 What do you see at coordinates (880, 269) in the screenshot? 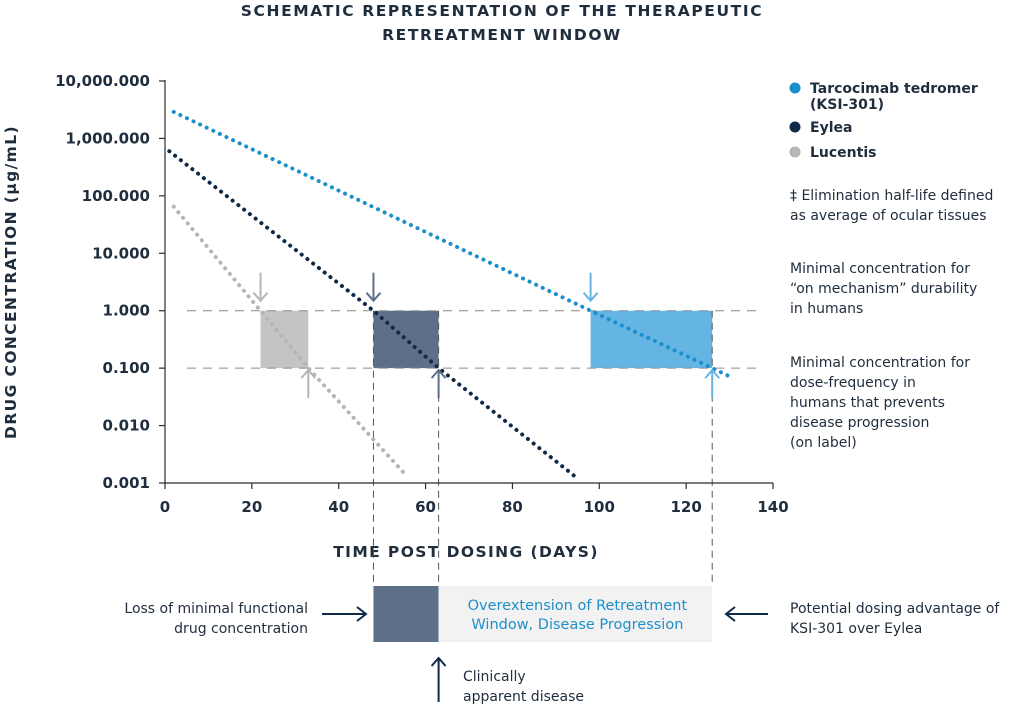
I see `note-upper-line: Minimal concentration for` at bounding box center [880, 269].